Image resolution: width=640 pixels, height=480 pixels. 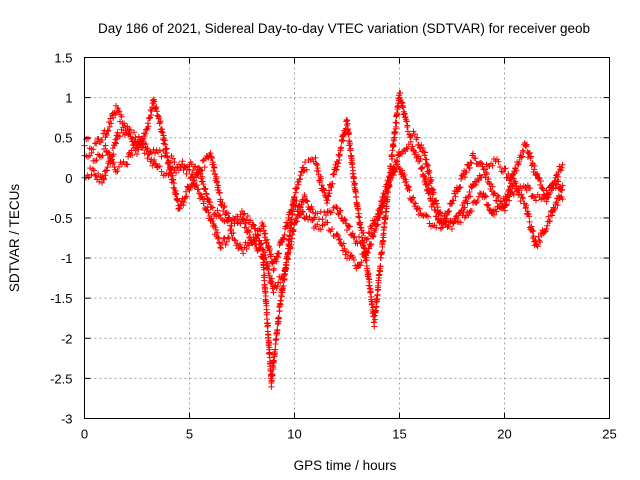 What do you see at coordinates (61, 239) in the screenshot?
I see `y-tick-labels: 1.5 1 0.5 0 -0.5 -1 -1.5 -2 -2.5 -3` at bounding box center [61, 239].